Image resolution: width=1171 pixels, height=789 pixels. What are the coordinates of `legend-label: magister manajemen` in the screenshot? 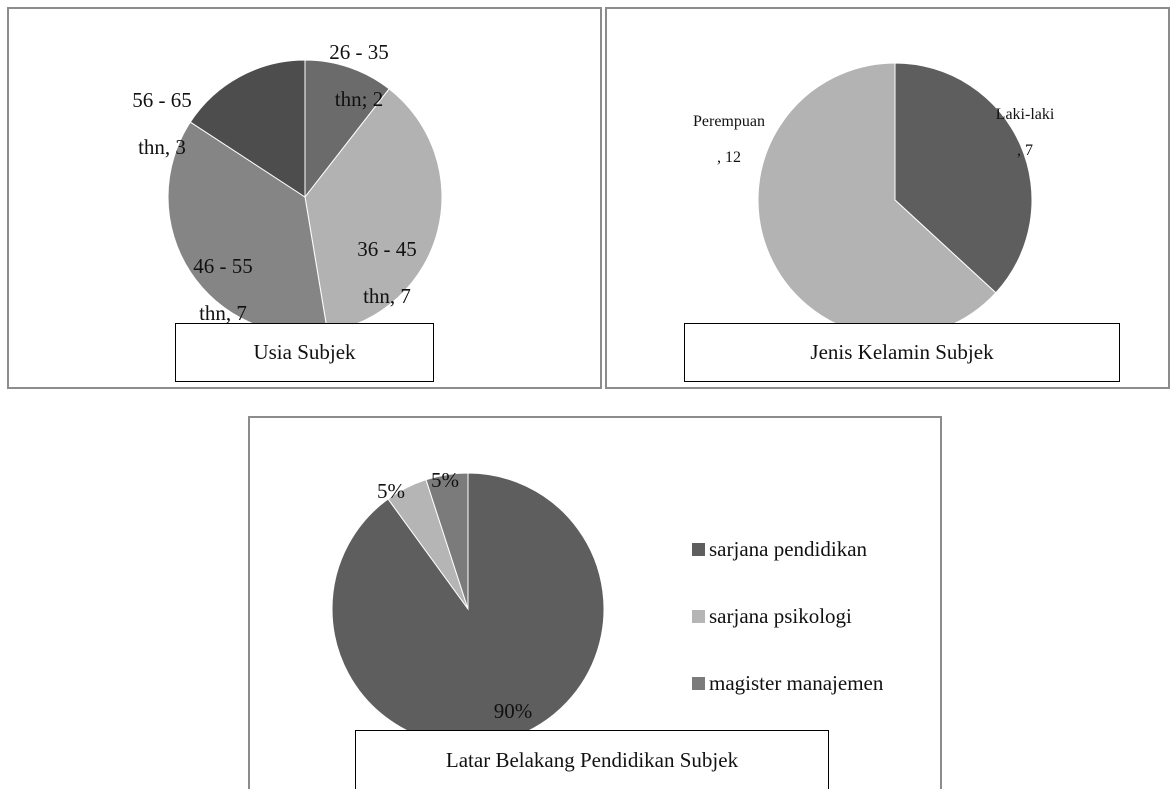 It's located at (796, 682).